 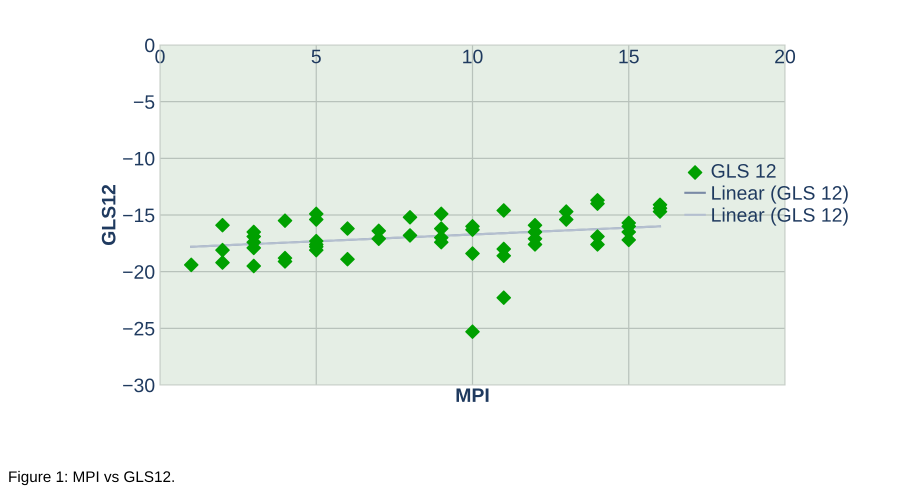 I want to click on y-tick-label: −10, so click(x=138, y=159).